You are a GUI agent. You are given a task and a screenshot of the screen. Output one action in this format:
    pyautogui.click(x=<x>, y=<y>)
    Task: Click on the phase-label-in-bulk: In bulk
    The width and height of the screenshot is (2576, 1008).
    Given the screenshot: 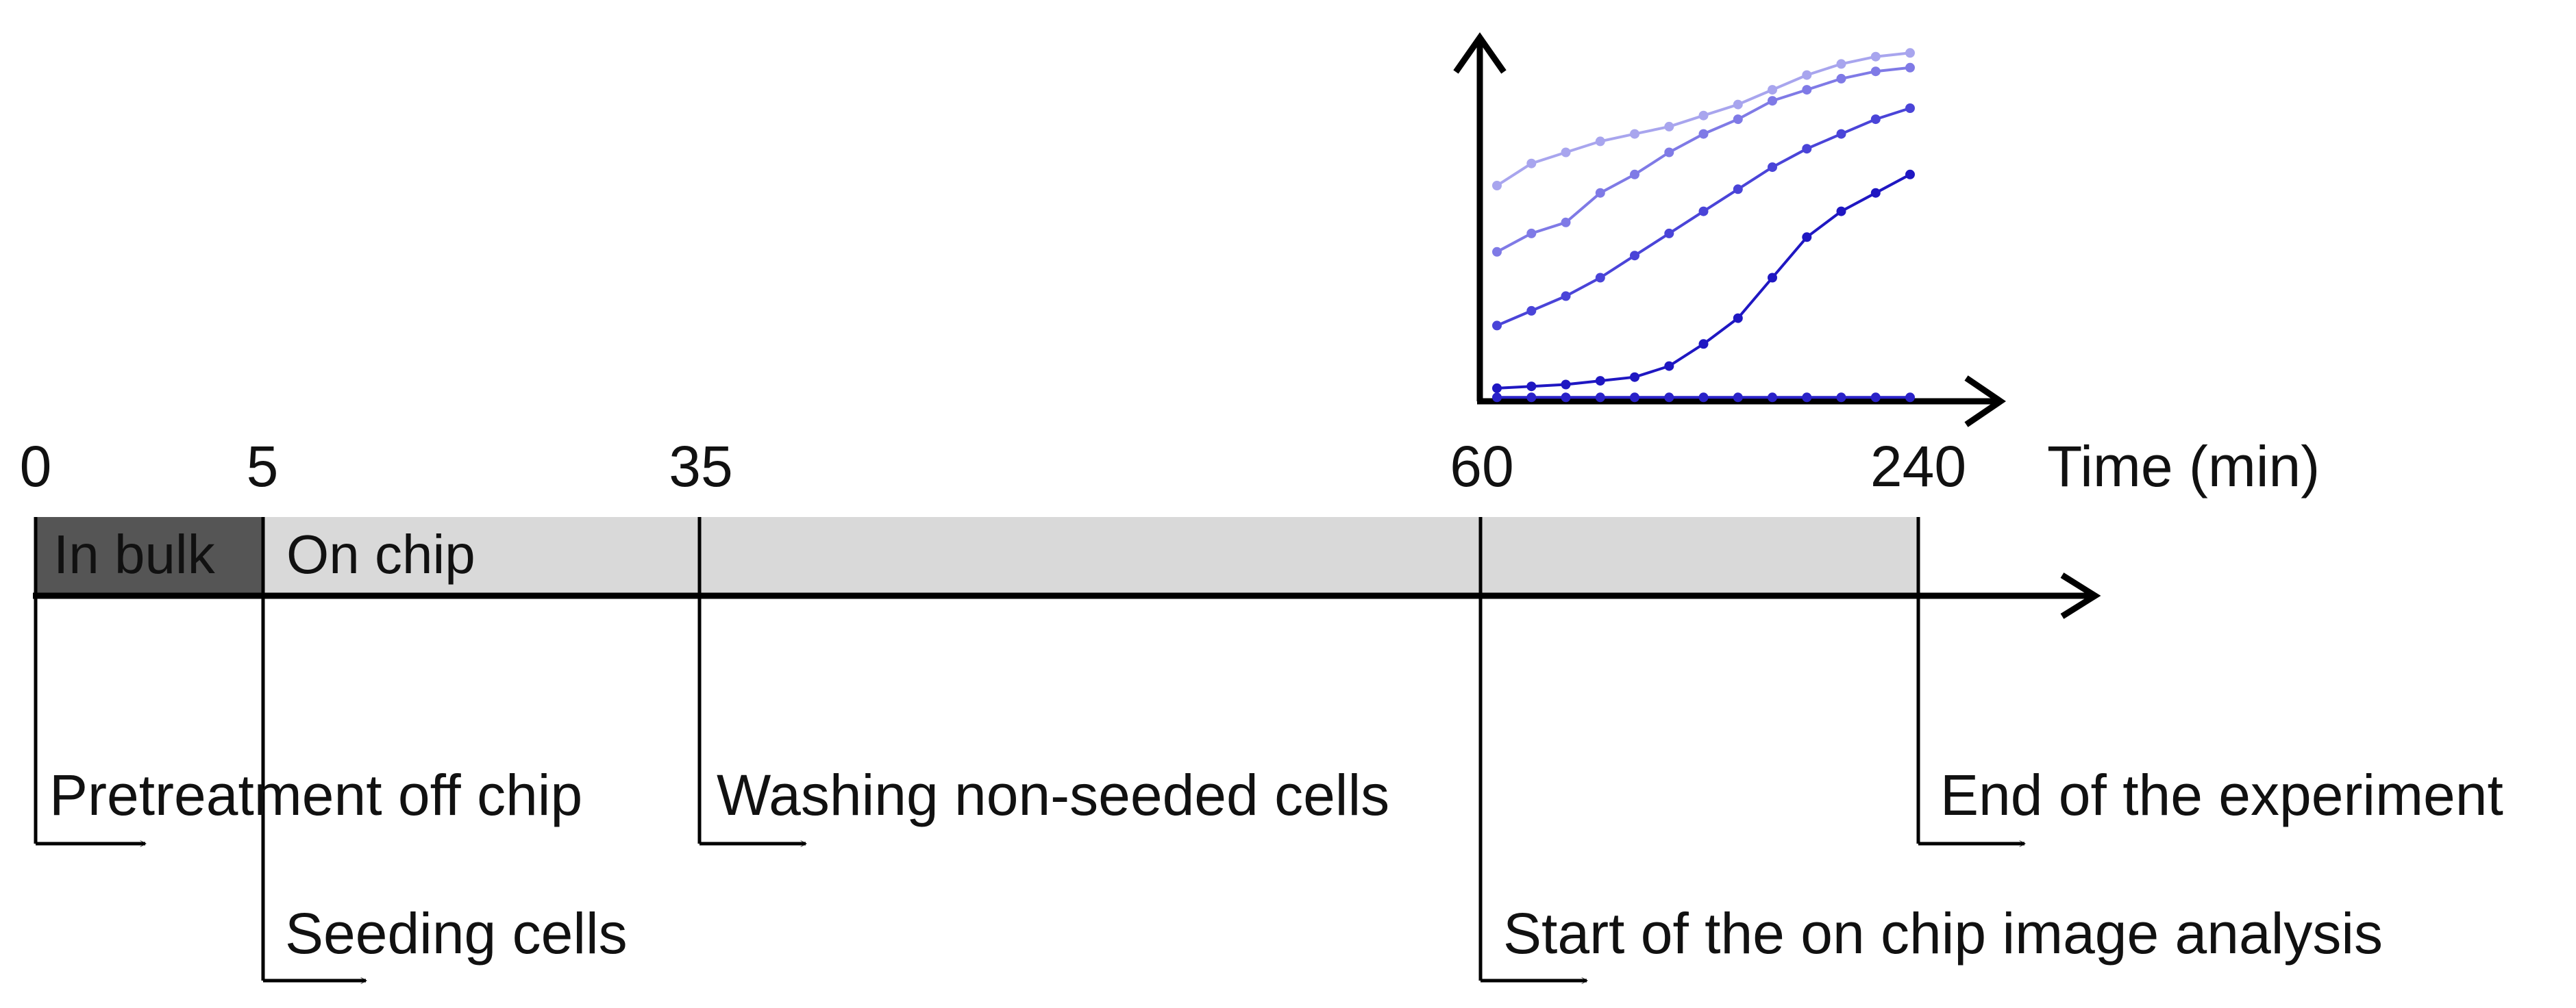 What is the action you would take?
    pyautogui.click(x=134, y=554)
    